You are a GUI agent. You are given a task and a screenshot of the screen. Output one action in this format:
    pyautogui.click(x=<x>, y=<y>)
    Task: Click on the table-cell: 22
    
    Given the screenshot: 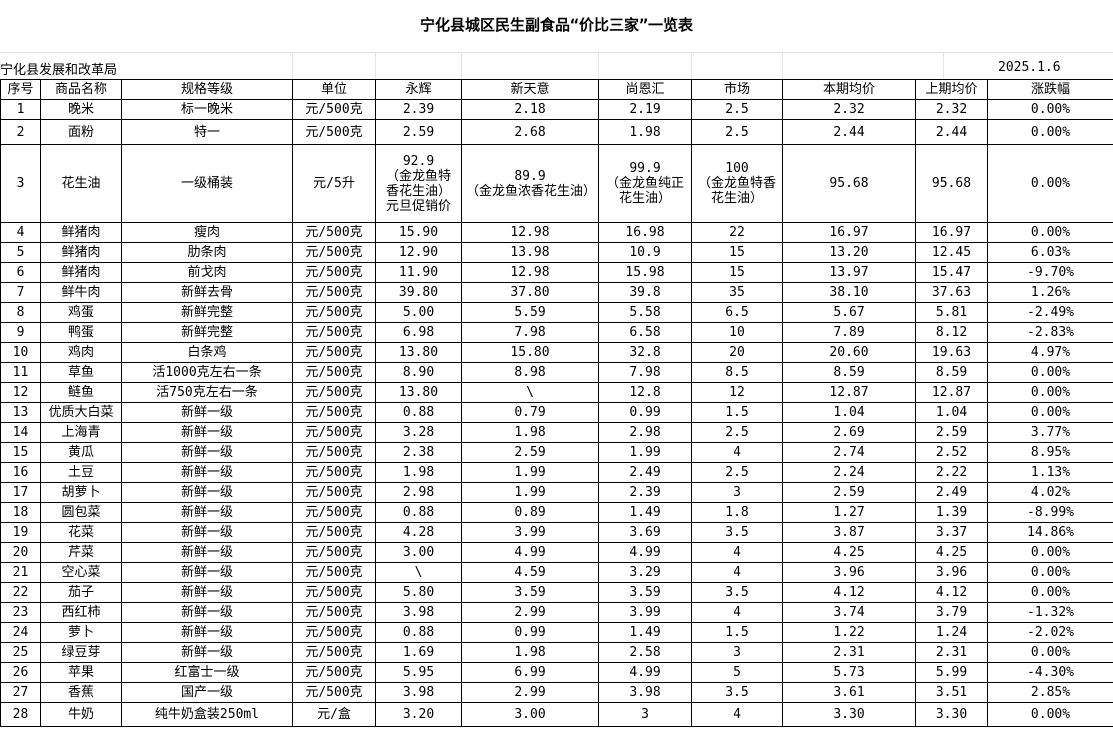 What is the action you would take?
    pyautogui.click(x=737, y=232)
    